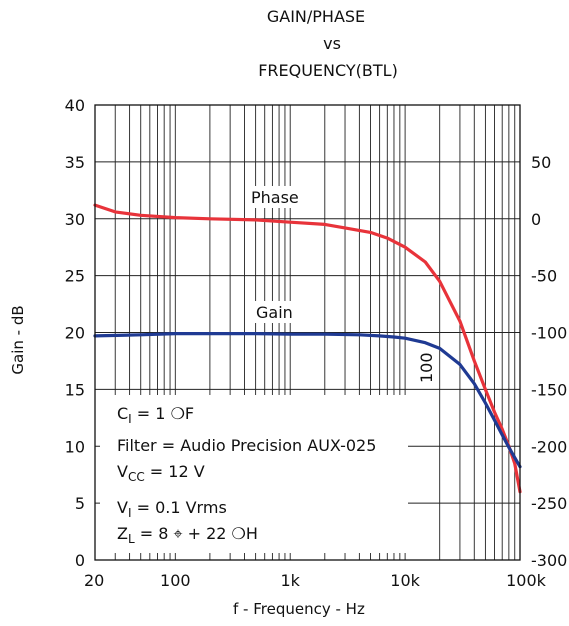 The height and width of the screenshot is (626, 569). Describe the element at coordinates (549, 361) in the screenshot. I see `y2-axis-ticks: 50 0 -50 -100 -150 -200 -250 -300` at that location.